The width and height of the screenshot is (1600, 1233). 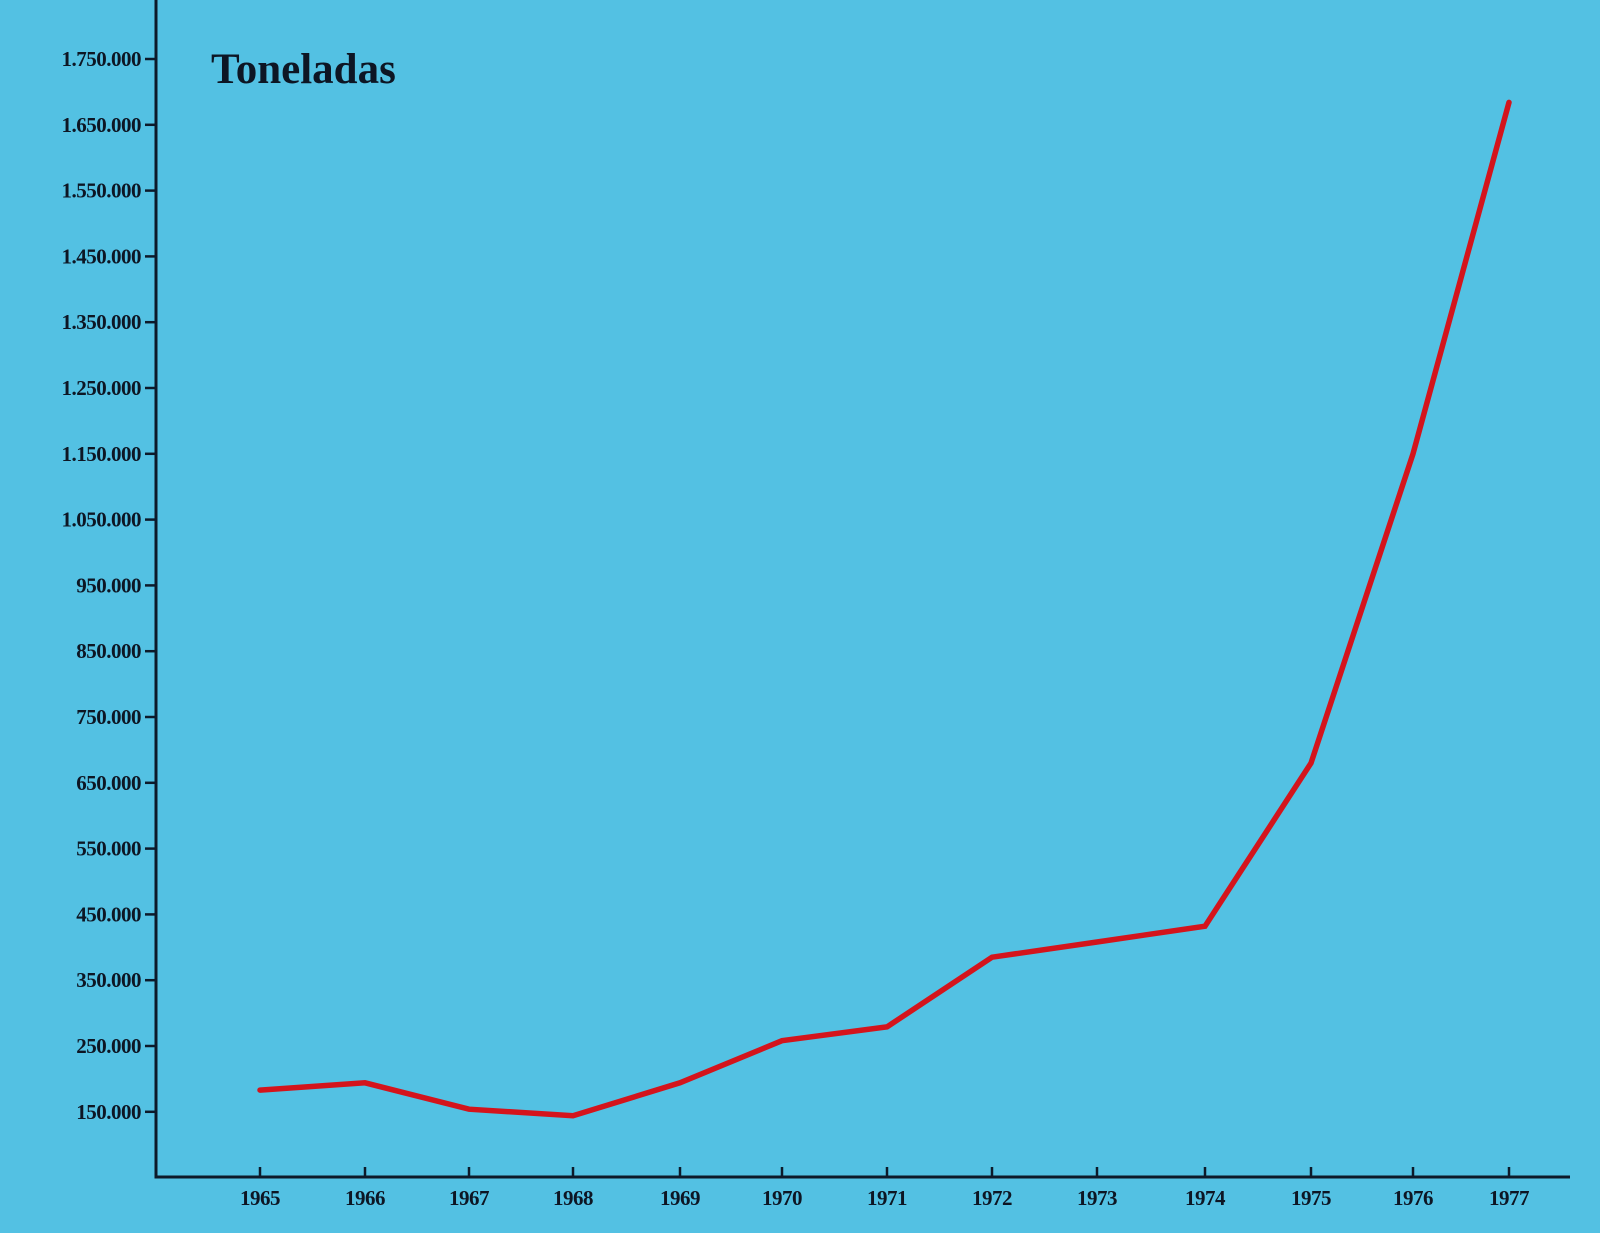 I want to click on x-tick-label: 1976, so click(x=1413, y=1198).